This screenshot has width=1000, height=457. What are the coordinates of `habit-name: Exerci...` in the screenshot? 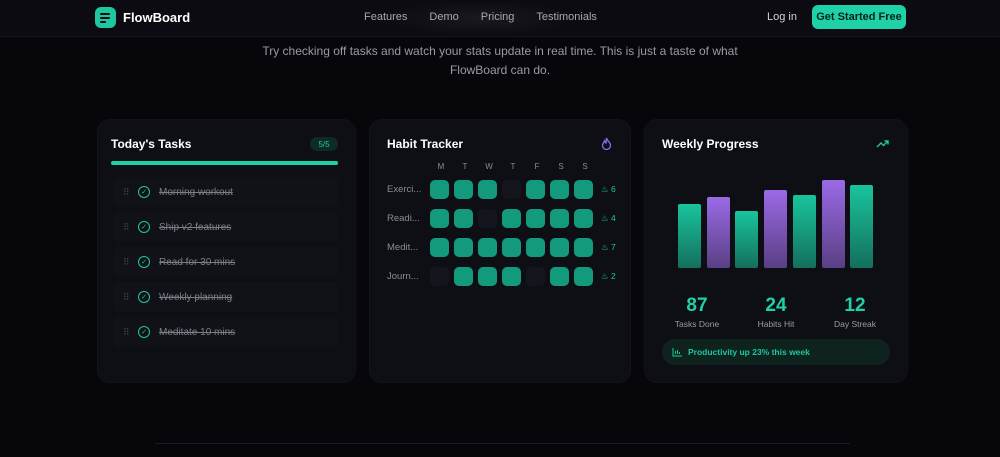 It's located at (404, 189).